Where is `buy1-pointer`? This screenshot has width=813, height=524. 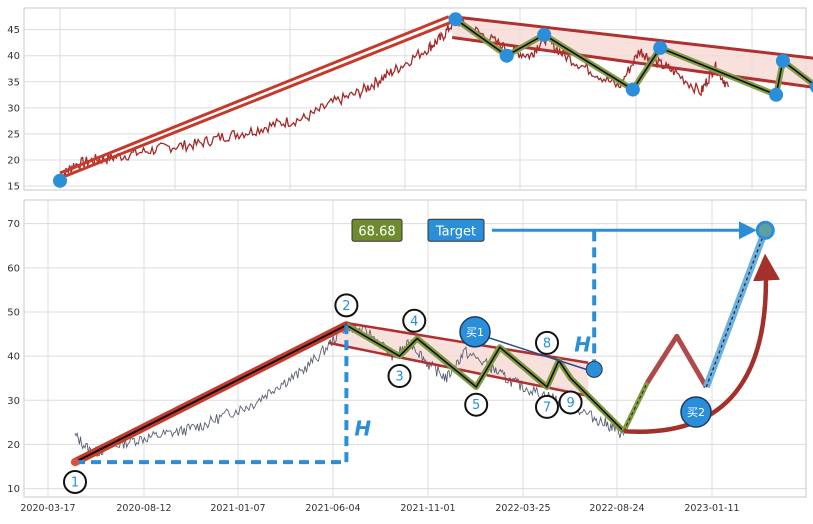
buy1-pointer is located at coordinates (537, 354).